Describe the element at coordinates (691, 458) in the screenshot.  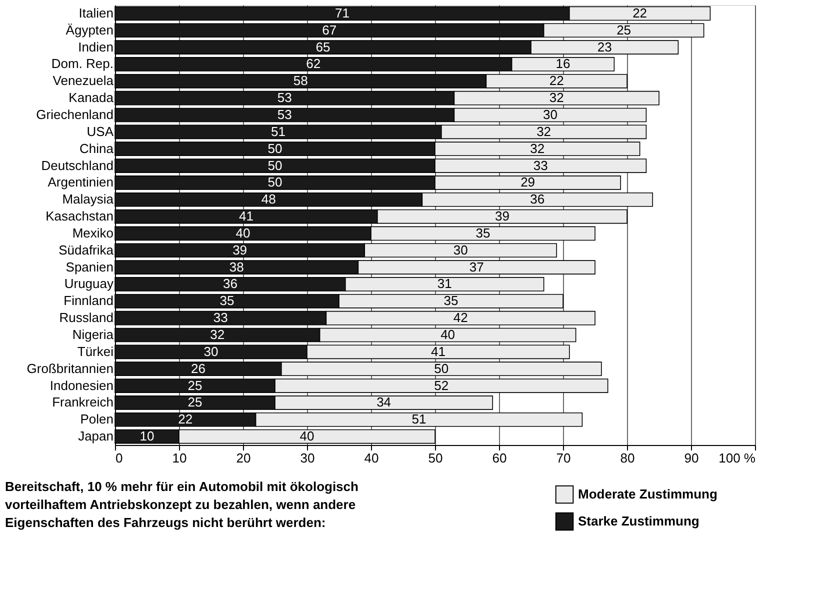
I see `x-tick-label: 90` at that location.